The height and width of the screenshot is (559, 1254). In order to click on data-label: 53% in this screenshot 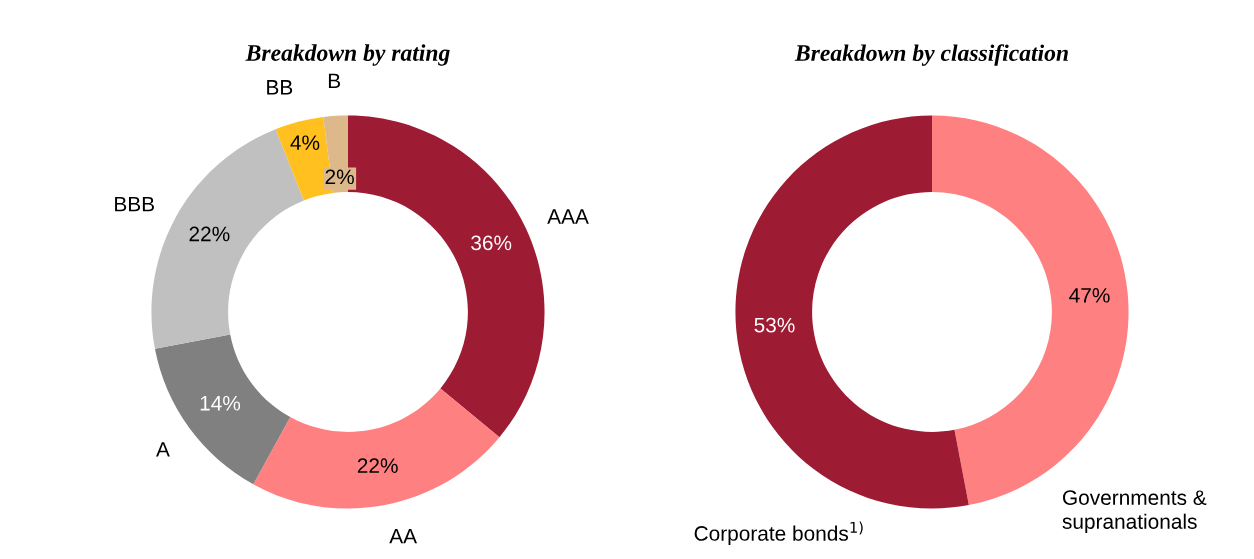, I will do `click(774, 325)`.